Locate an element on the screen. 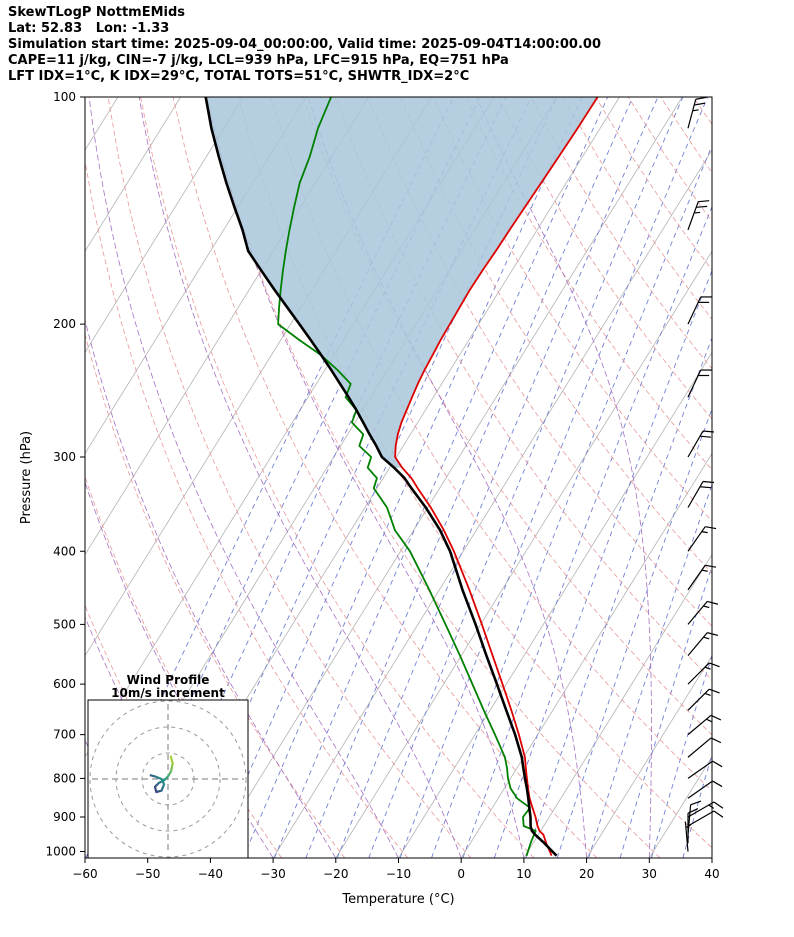 This screenshot has height=937, width=794. y-tick-label: 600 is located at coordinates (64, 684).